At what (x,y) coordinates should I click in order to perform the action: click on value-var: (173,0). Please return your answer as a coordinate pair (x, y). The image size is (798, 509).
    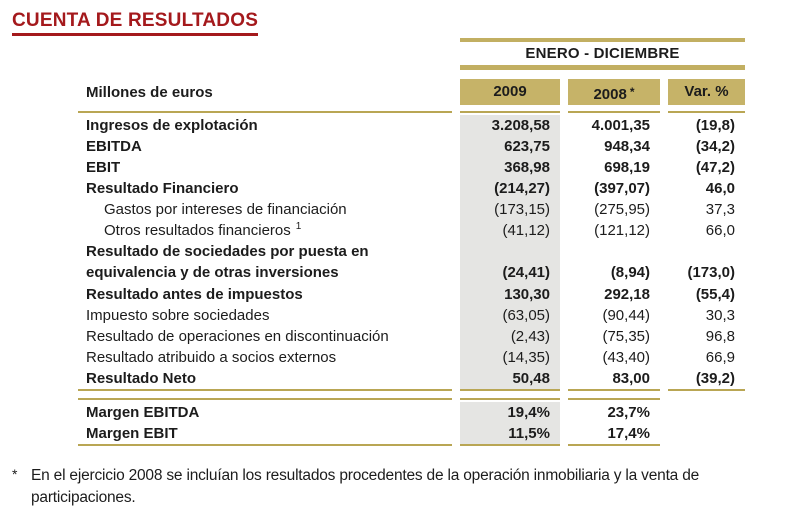
    Looking at the image, I should click on (711, 272).